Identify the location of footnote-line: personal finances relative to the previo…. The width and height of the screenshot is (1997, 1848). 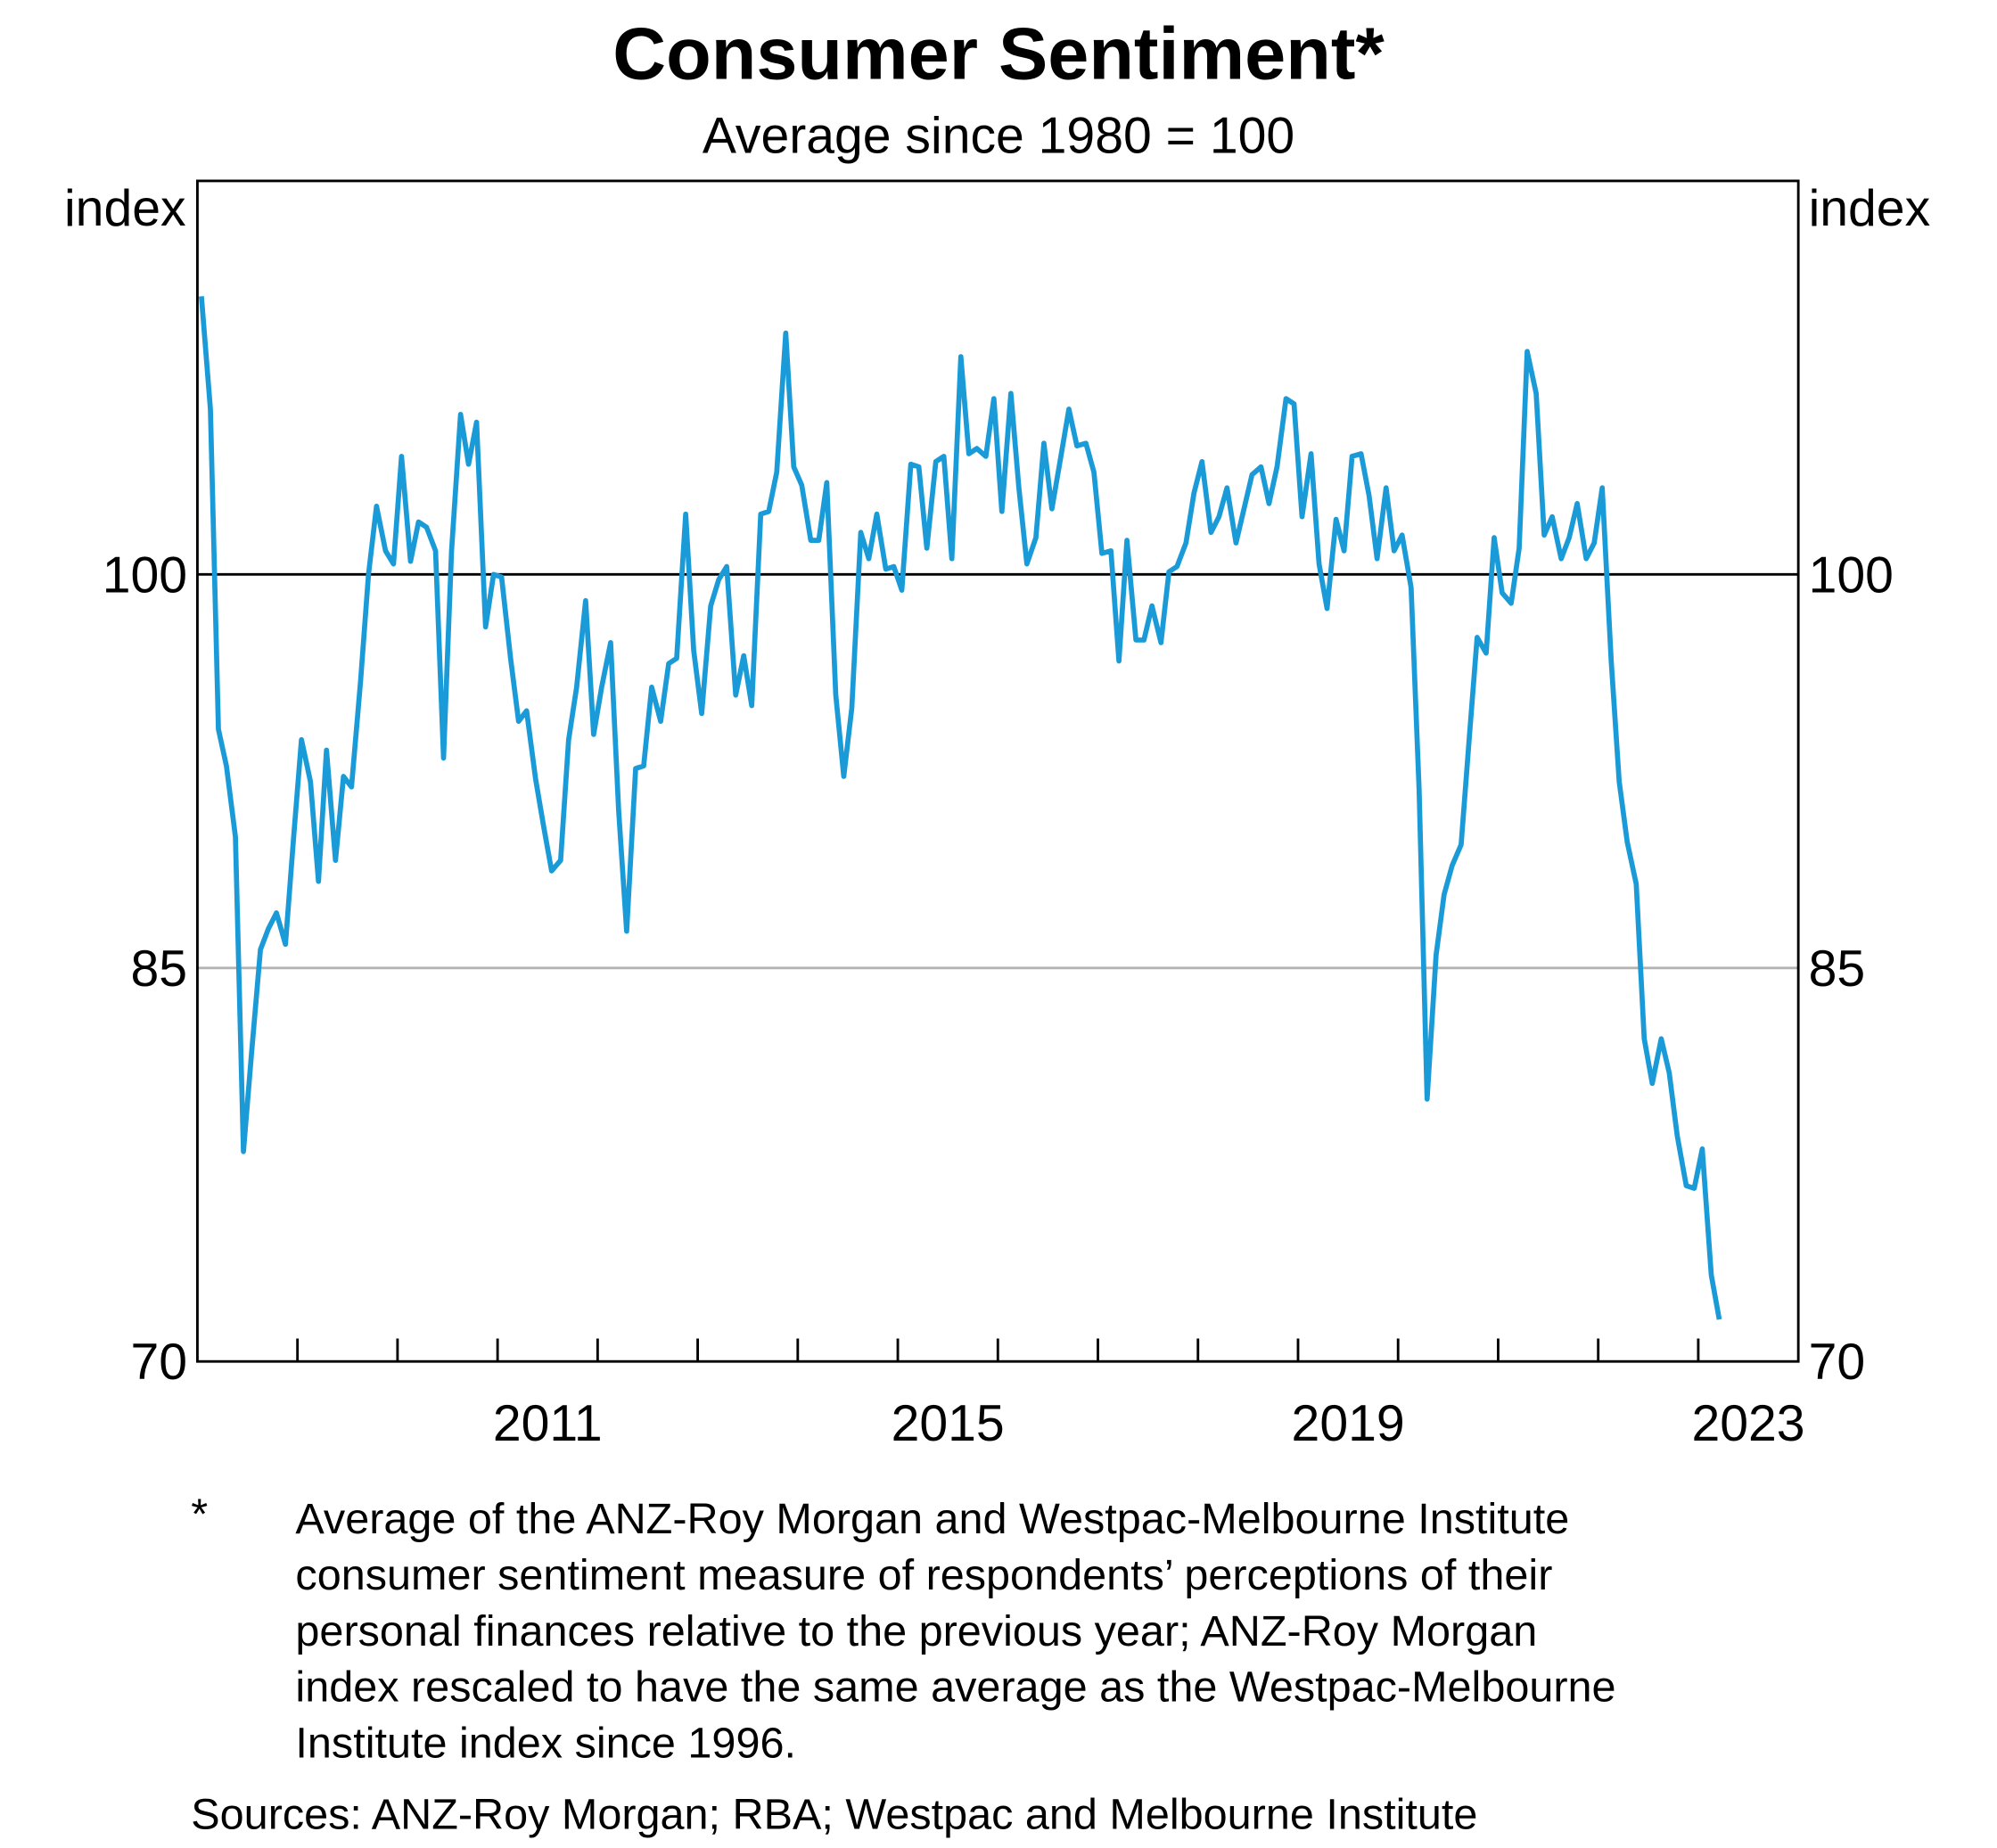
(916, 1631).